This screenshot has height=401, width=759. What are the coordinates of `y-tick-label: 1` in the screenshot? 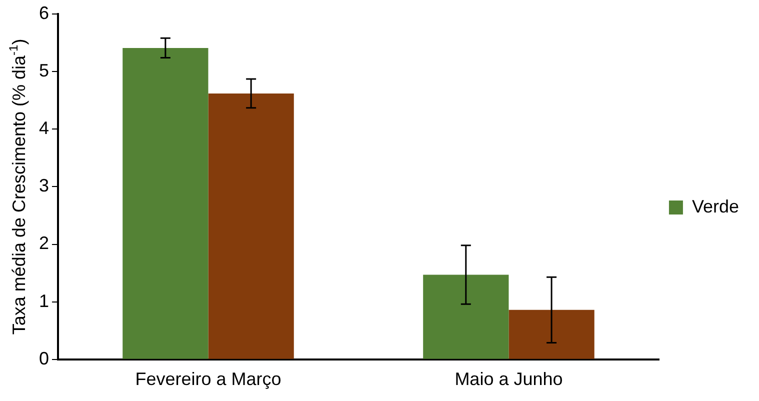 It's located at (44, 300).